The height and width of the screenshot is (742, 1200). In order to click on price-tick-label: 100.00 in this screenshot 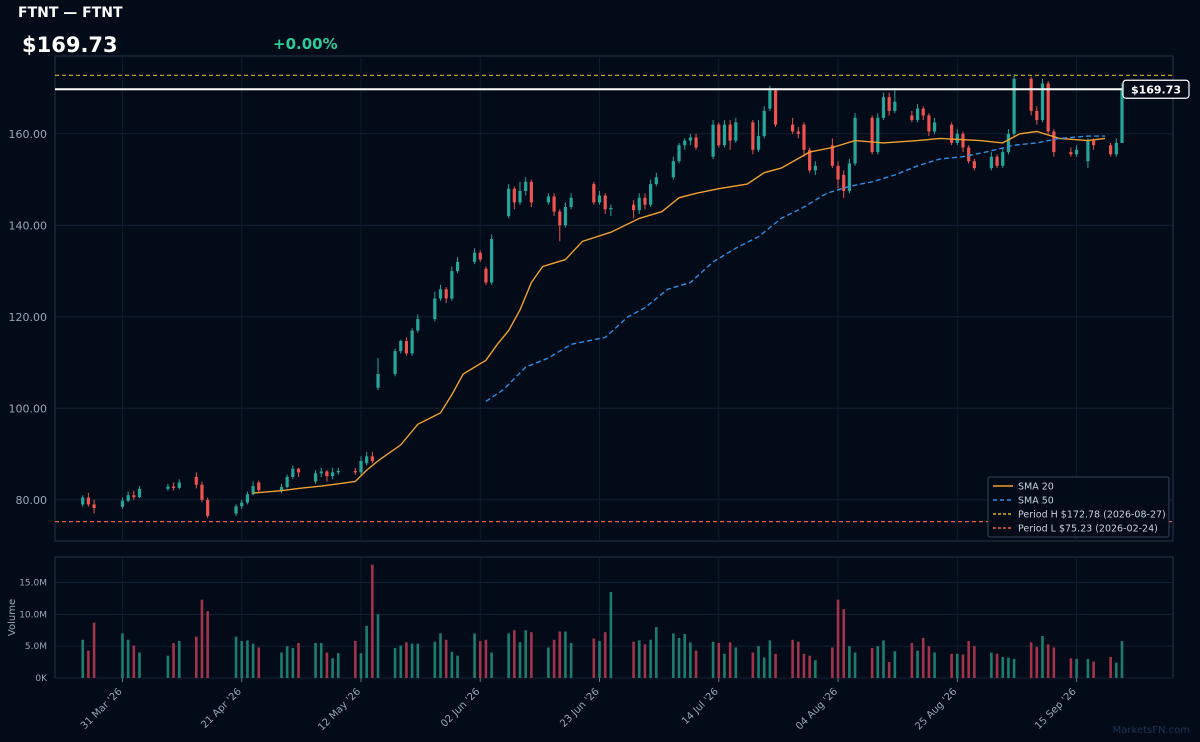, I will do `click(28, 408)`.